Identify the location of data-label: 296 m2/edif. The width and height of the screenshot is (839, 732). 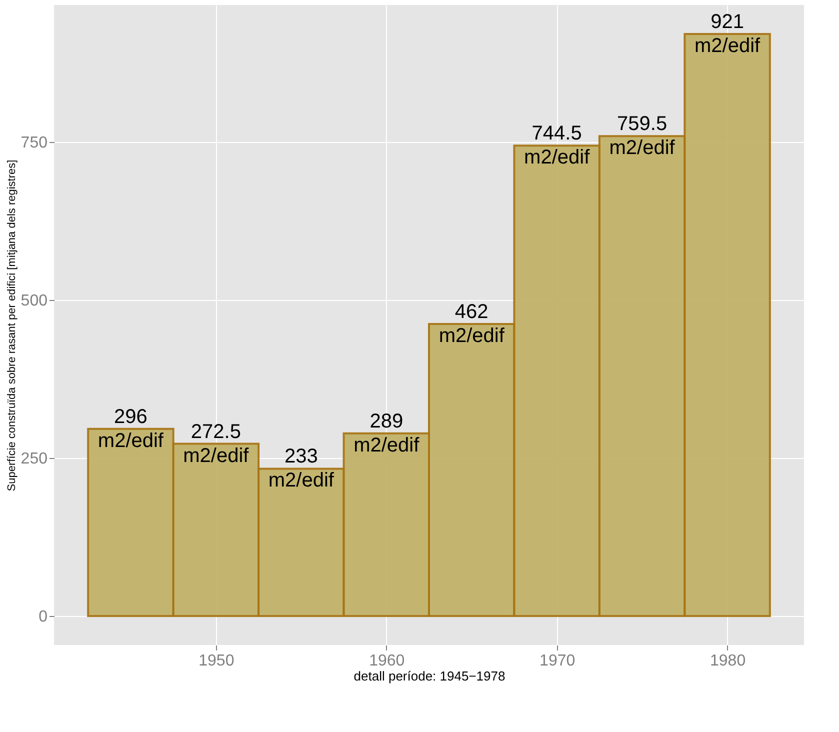
(131, 429).